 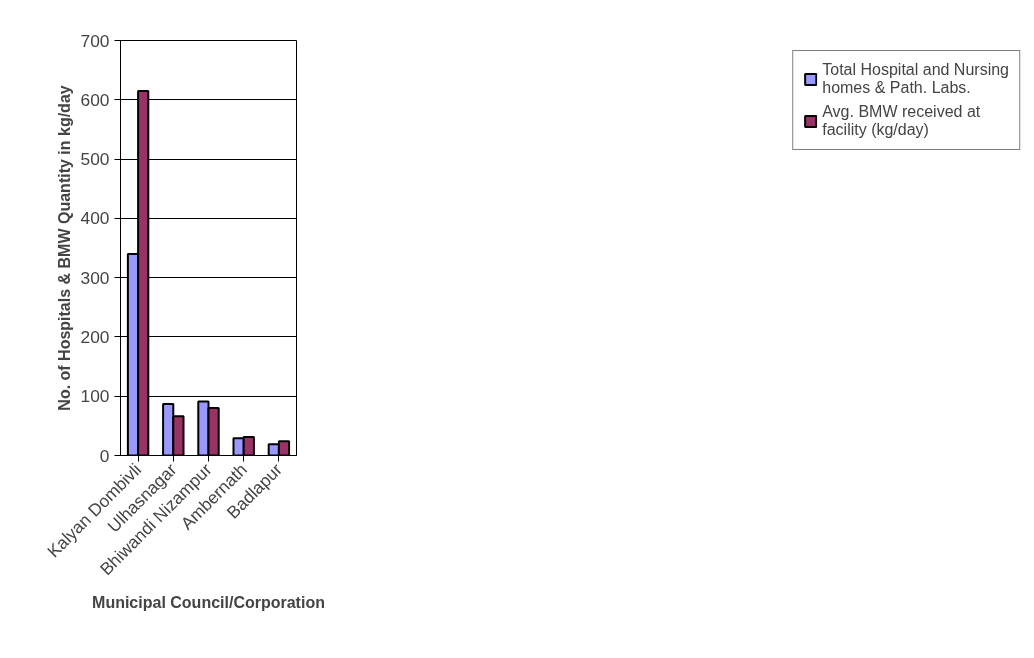 I want to click on y-tick-label: 500, so click(x=95, y=159).